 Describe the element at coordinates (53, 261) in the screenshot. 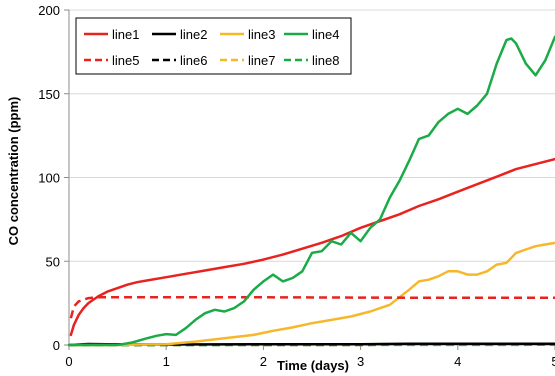

I see `y-tick-label: 50` at that location.